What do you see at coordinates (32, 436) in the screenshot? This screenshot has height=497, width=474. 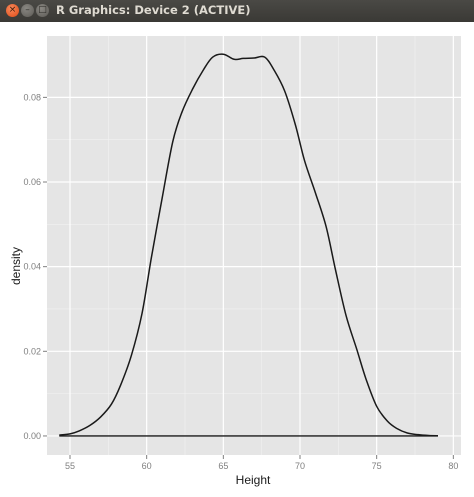 I see `y-tick-label: 0.00` at bounding box center [32, 436].